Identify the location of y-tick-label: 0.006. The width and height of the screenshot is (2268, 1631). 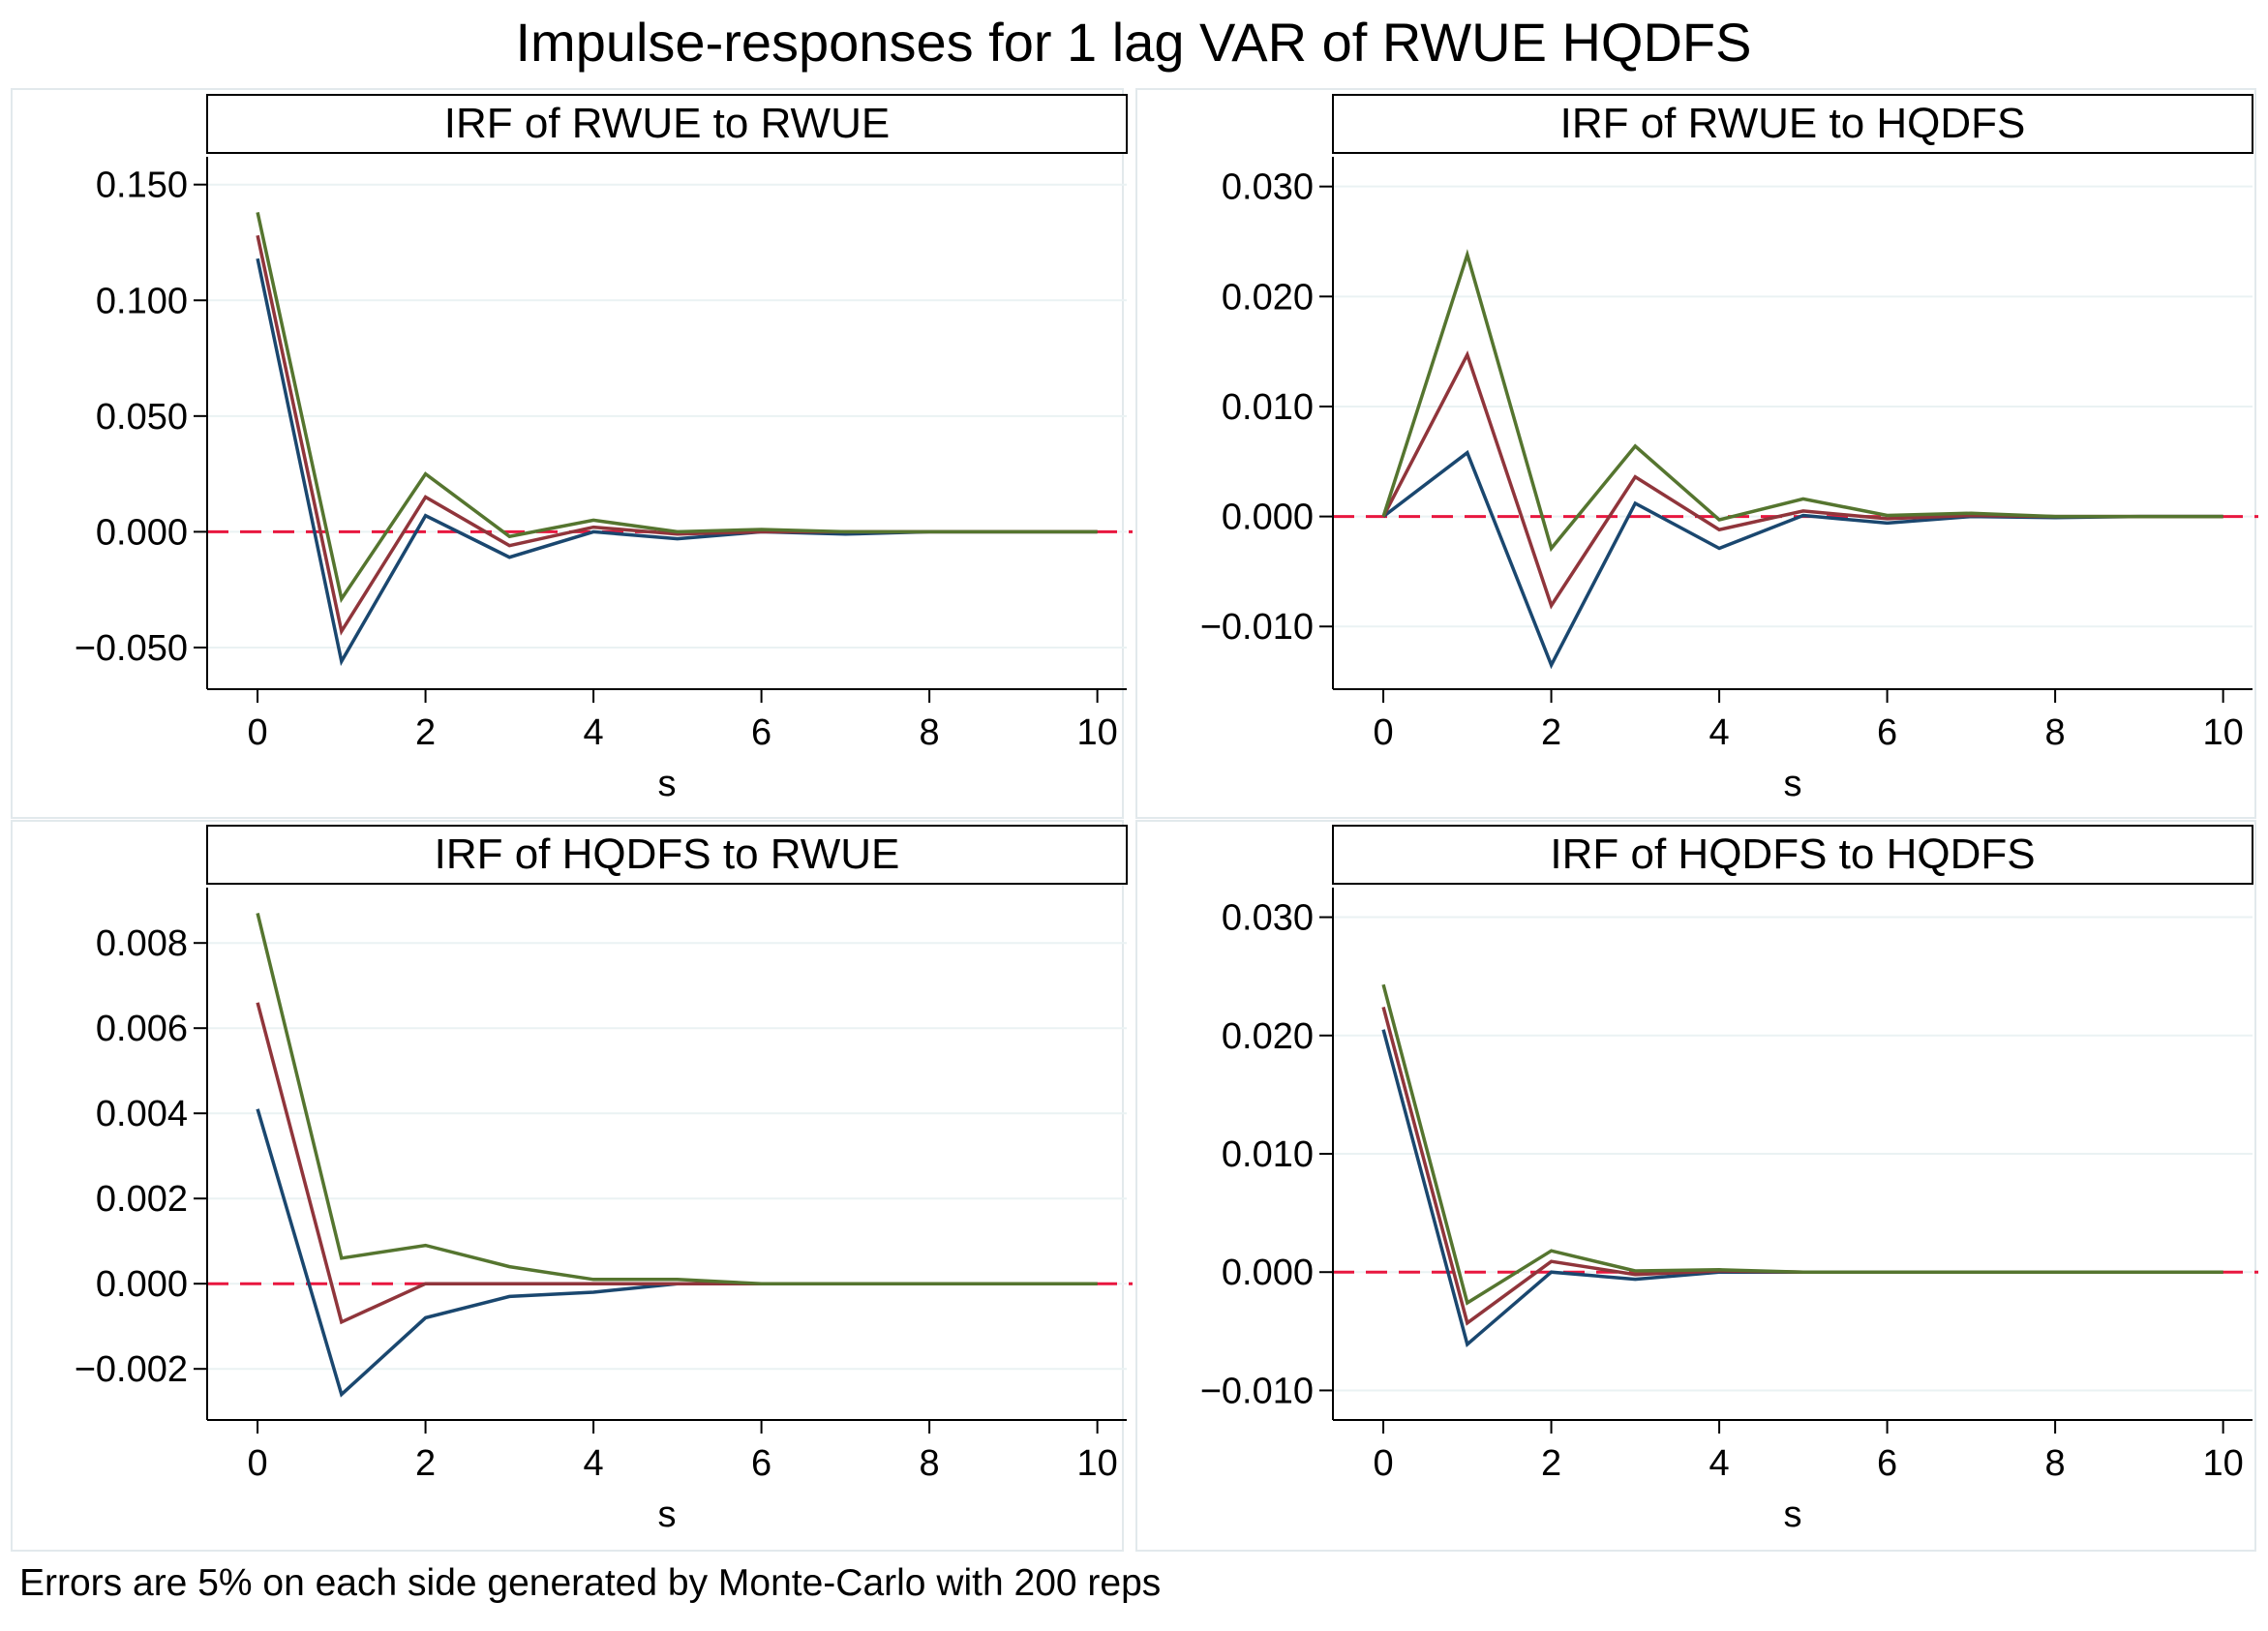
(142, 1029).